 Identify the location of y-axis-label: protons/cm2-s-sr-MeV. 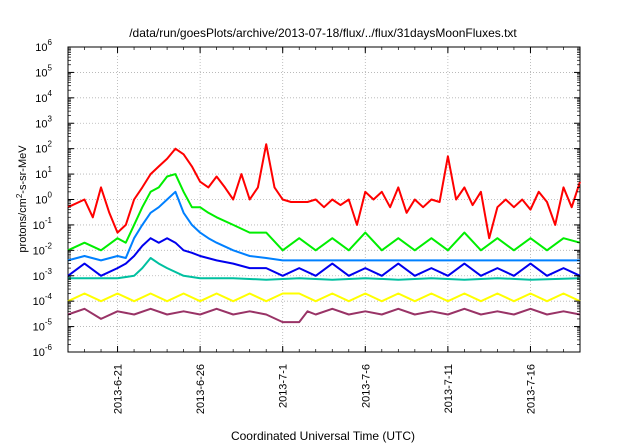
(22, 199).